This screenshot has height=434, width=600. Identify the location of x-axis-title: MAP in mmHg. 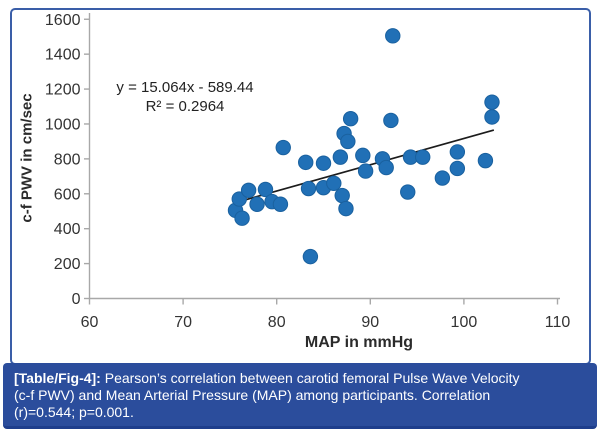
(359, 342).